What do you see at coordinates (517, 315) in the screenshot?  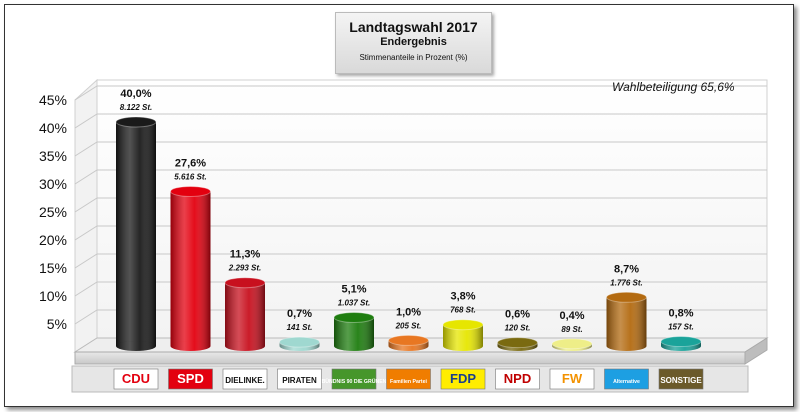 I see `value-label: 0,6%` at bounding box center [517, 315].